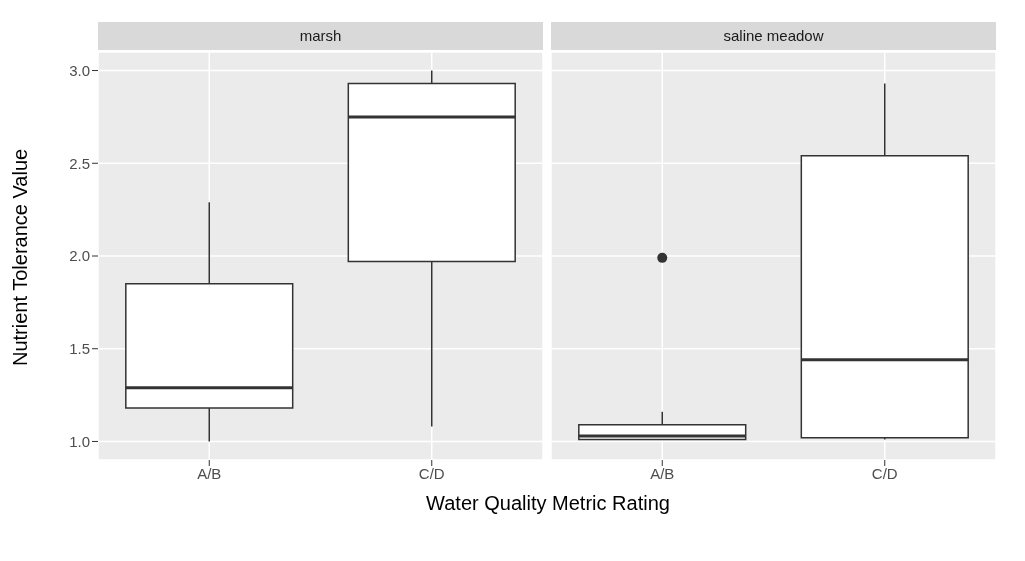  Describe the element at coordinates (320, 36) in the screenshot. I see `chart-title: marsh` at that location.